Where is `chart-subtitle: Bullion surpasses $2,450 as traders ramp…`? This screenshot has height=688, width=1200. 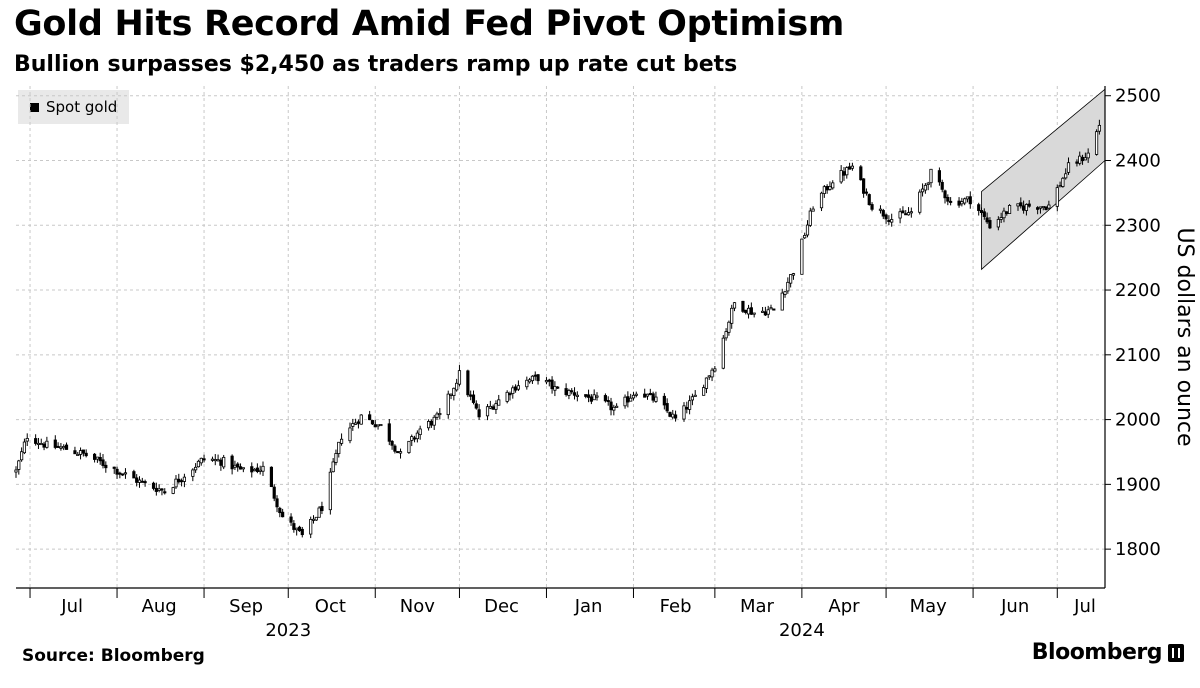
chart-subtitle: Bullion surpasses $2,450 as traders ramp… is located at coordinates (376, 64).